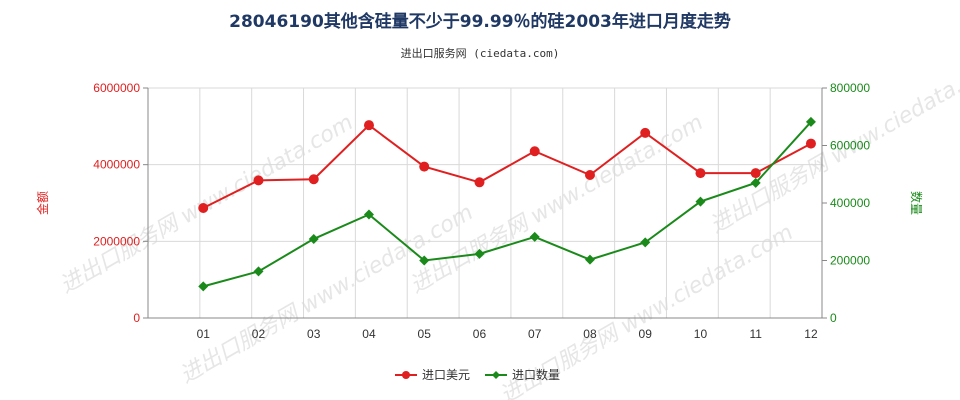 The width and height of the screenshot is (960, 400). What do you see at coordinates (446, 375) in the screenshot?
I see `legend-label: 进口美元` at bounding box center [446, 375].